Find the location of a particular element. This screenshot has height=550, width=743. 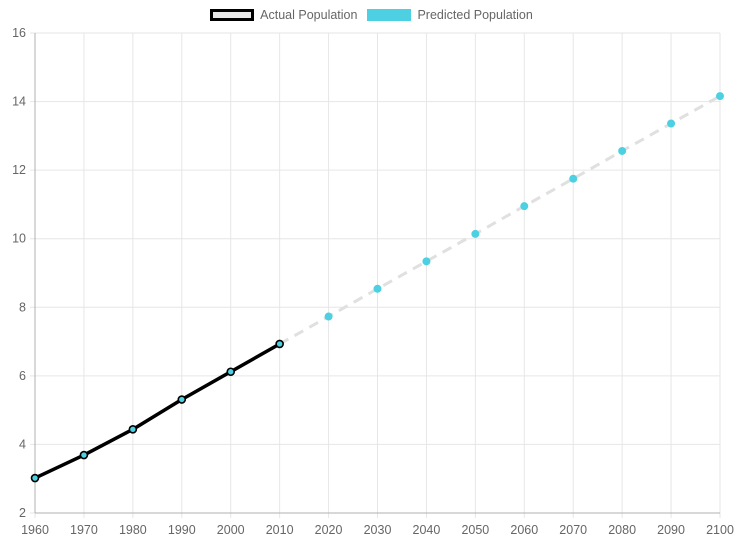

x-tick-label: 2090 is located at coordinates (671, 530).